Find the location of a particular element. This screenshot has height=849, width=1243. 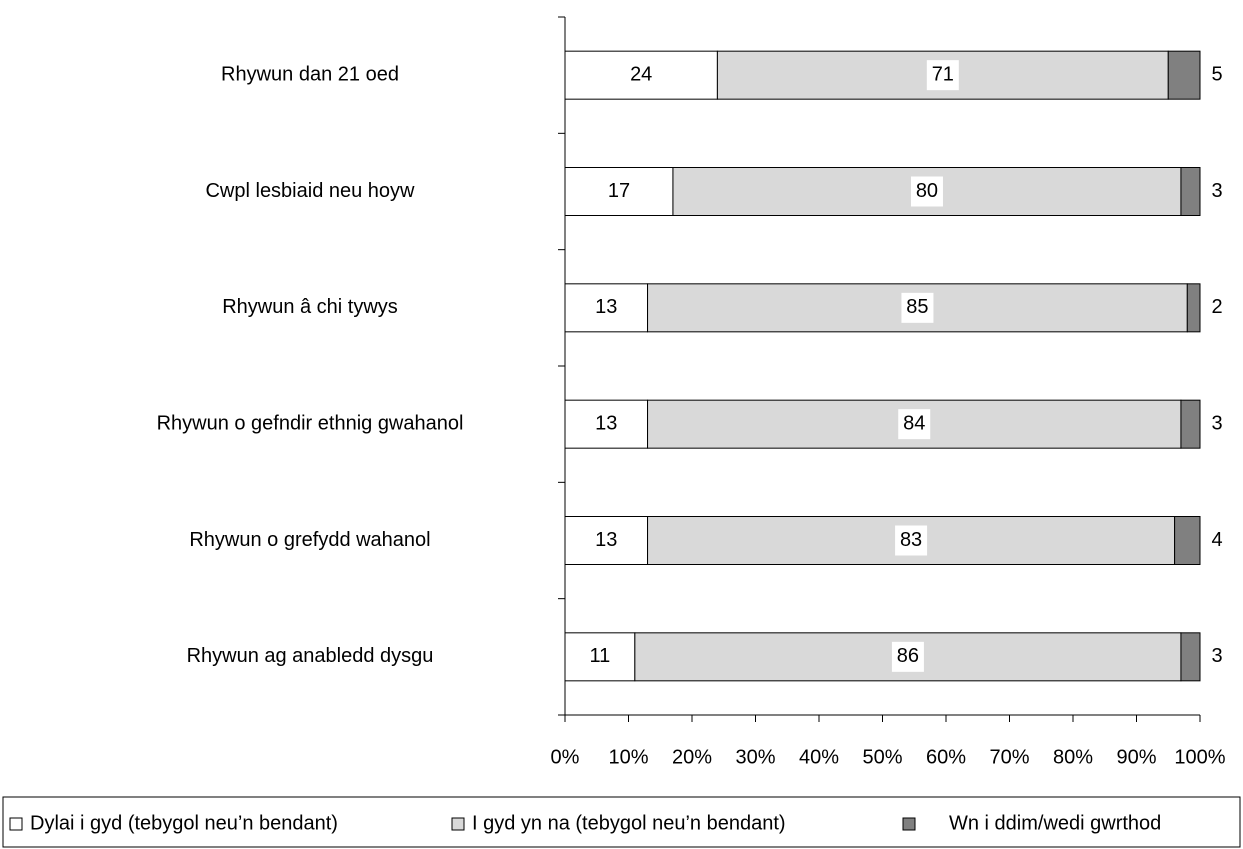

category-label: Rhywun â chi tywys is located at coordinates (310, 307).